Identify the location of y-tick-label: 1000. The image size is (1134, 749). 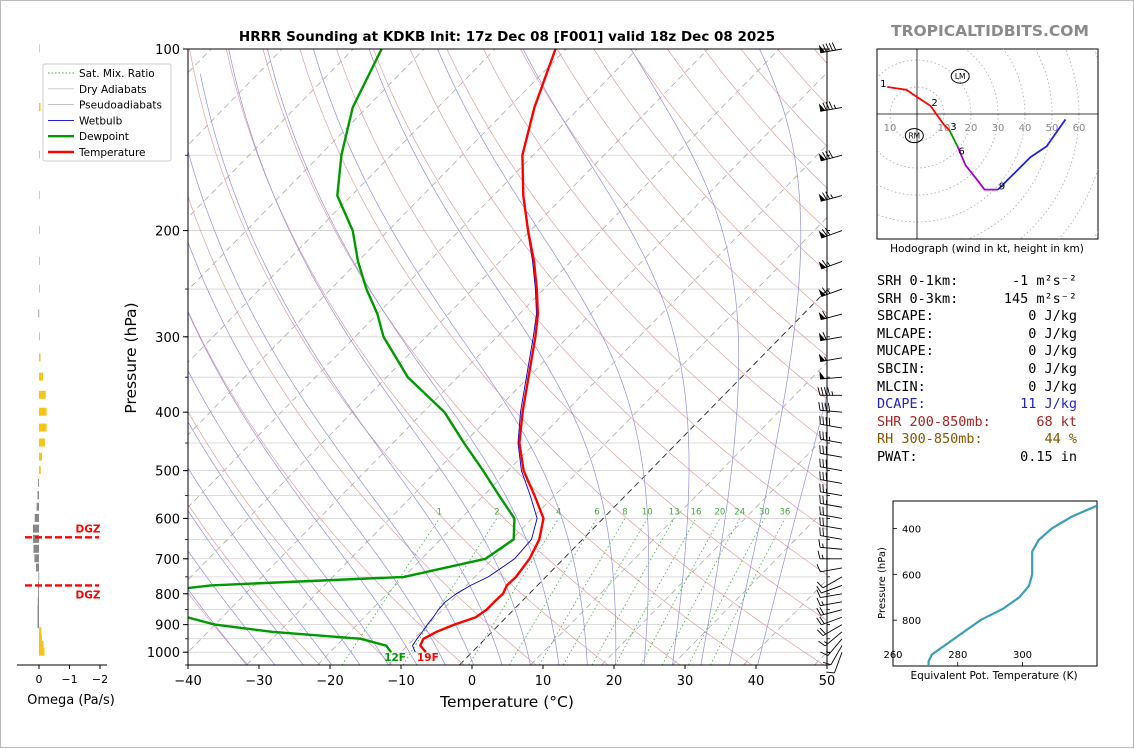
(163, 653).